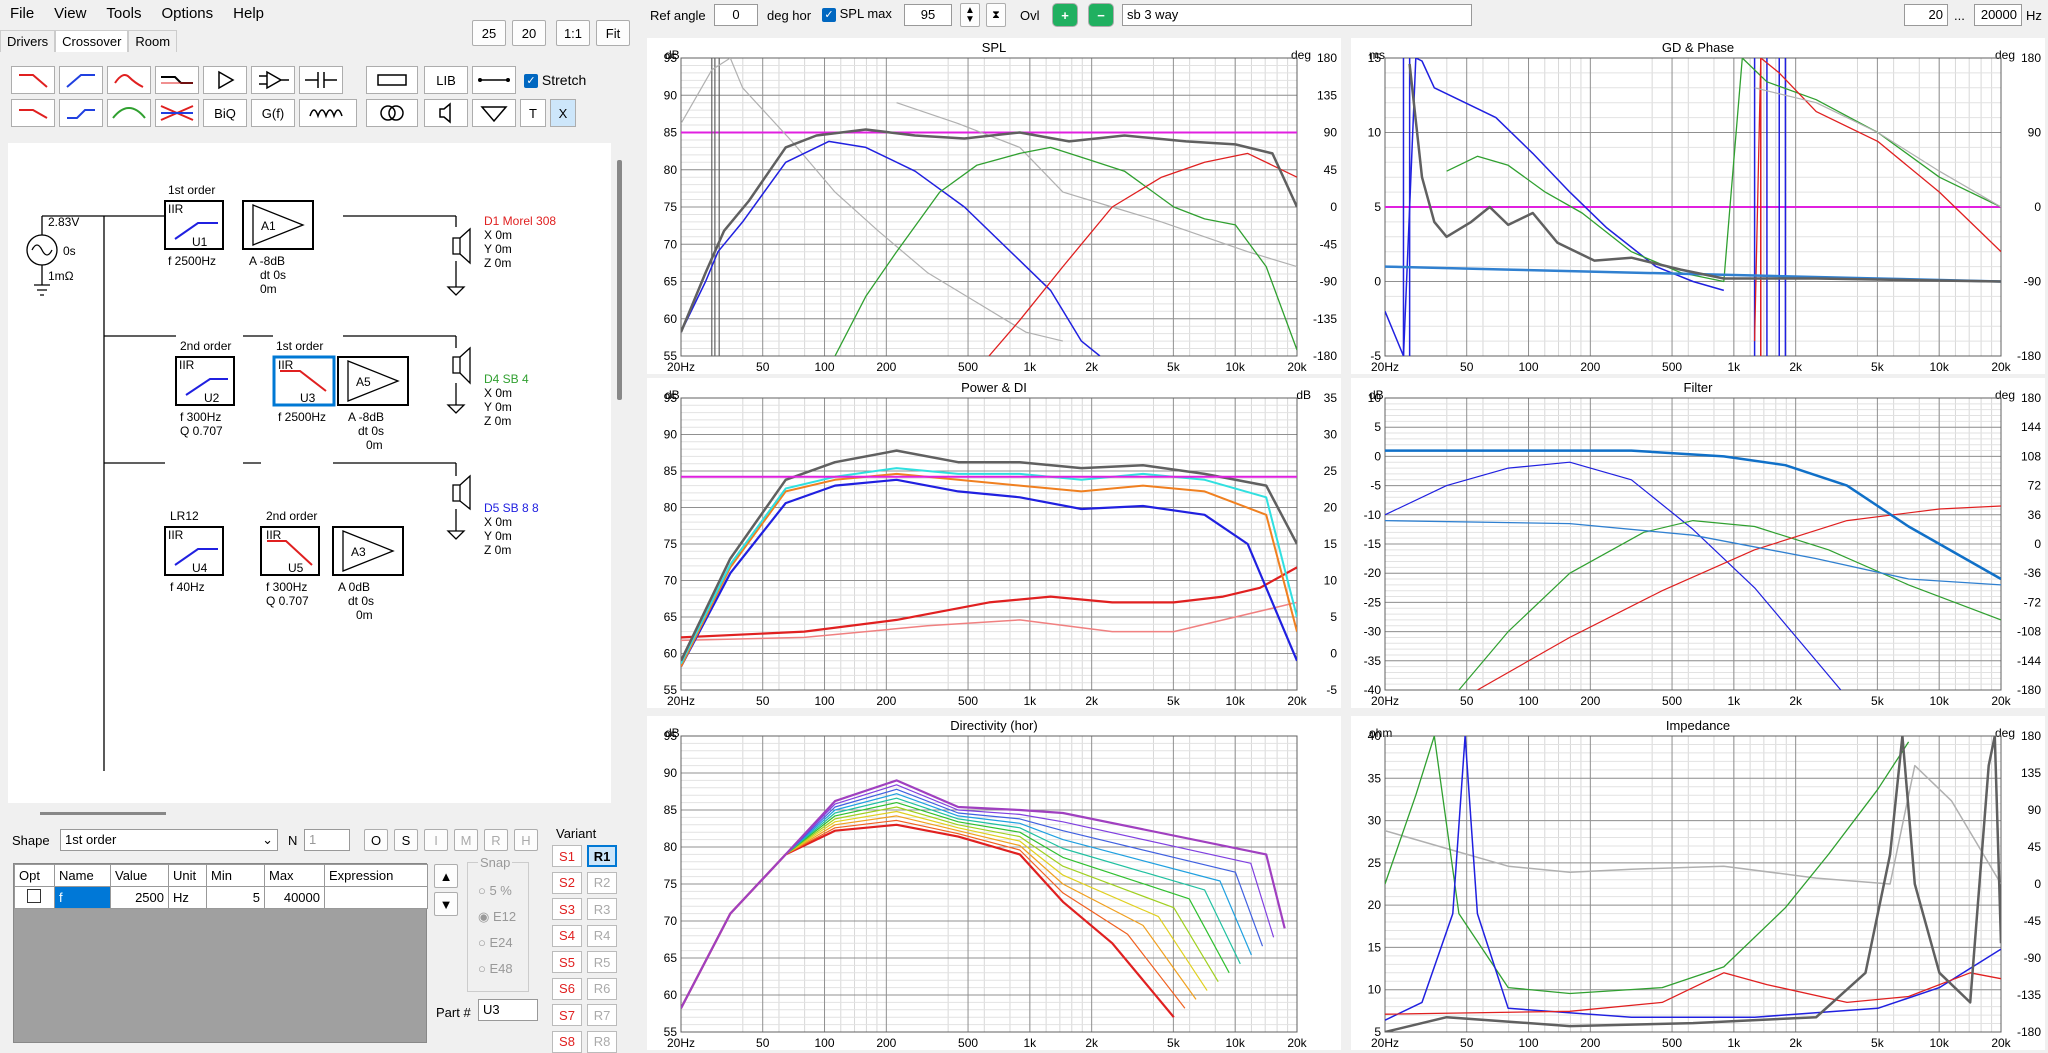  I want to click on menu-tools: Tools, so click(124, 13).